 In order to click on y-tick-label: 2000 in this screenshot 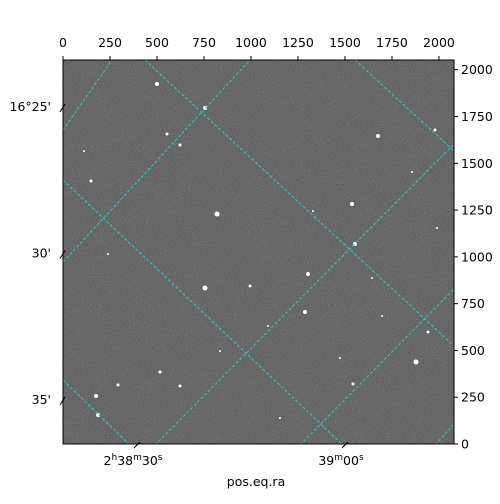, I will do `click(477, 69)`.